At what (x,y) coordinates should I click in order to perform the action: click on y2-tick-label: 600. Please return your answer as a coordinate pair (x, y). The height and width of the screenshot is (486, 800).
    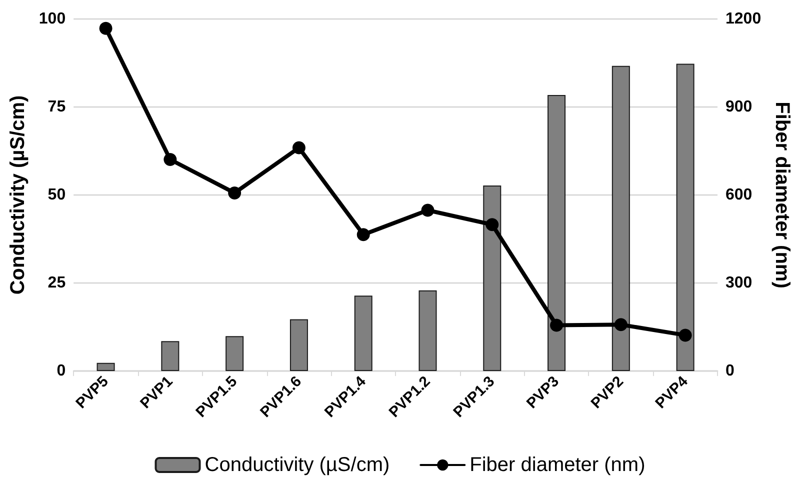
    Looking at the image, I should click on (739, 195).